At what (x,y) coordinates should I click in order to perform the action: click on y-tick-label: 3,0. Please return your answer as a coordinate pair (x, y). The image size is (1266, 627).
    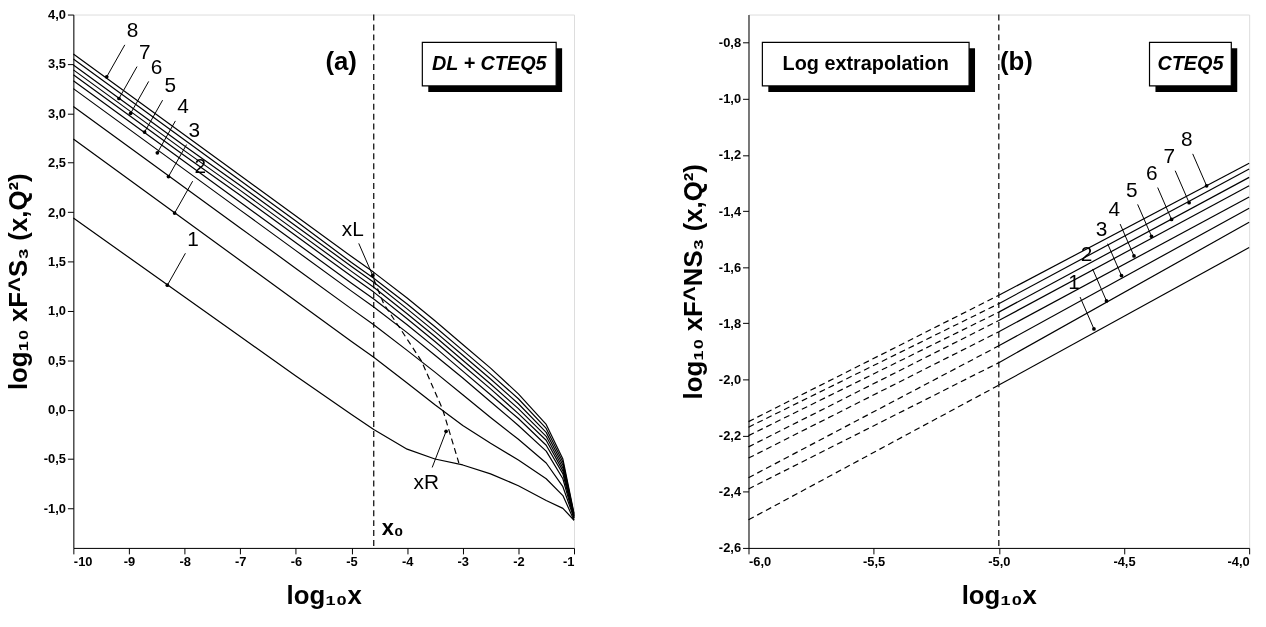
    Looking at the image, I should click on (57, 113).